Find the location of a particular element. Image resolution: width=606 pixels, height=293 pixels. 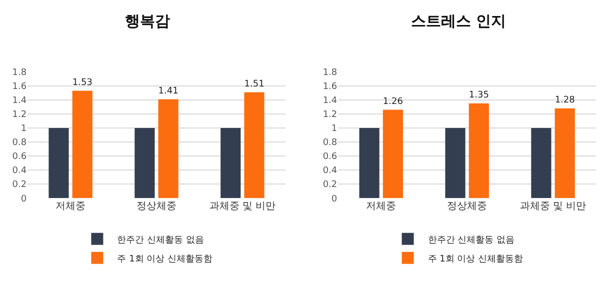

chart-title: 행복감 is located at coordinates (147, 21).